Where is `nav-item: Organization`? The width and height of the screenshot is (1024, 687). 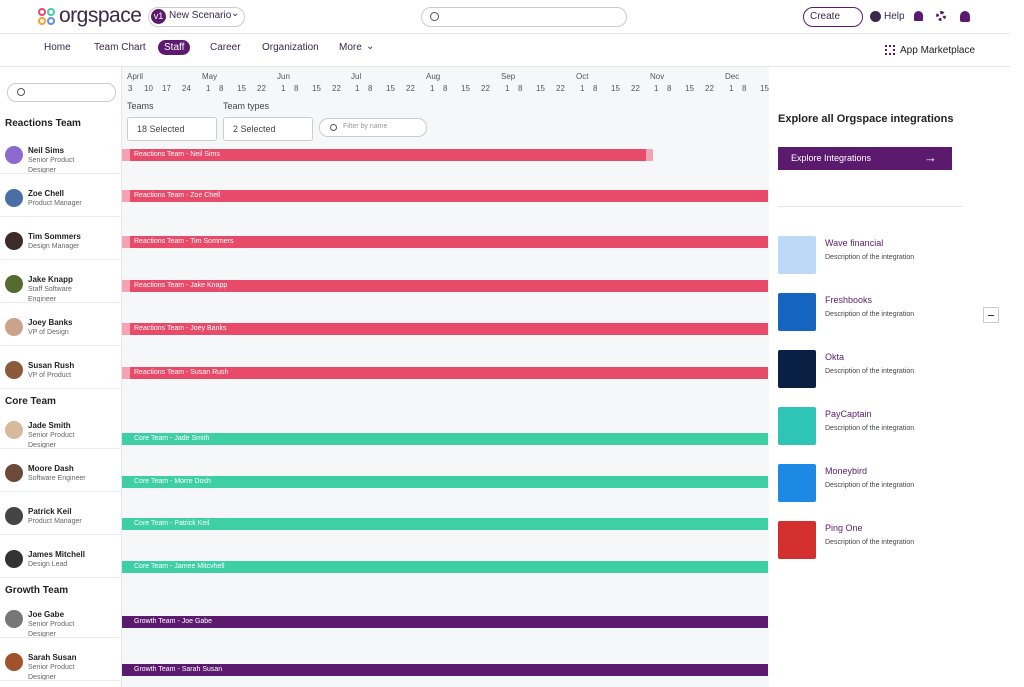 nav-item: Organization is located at coordinates (290, 47).